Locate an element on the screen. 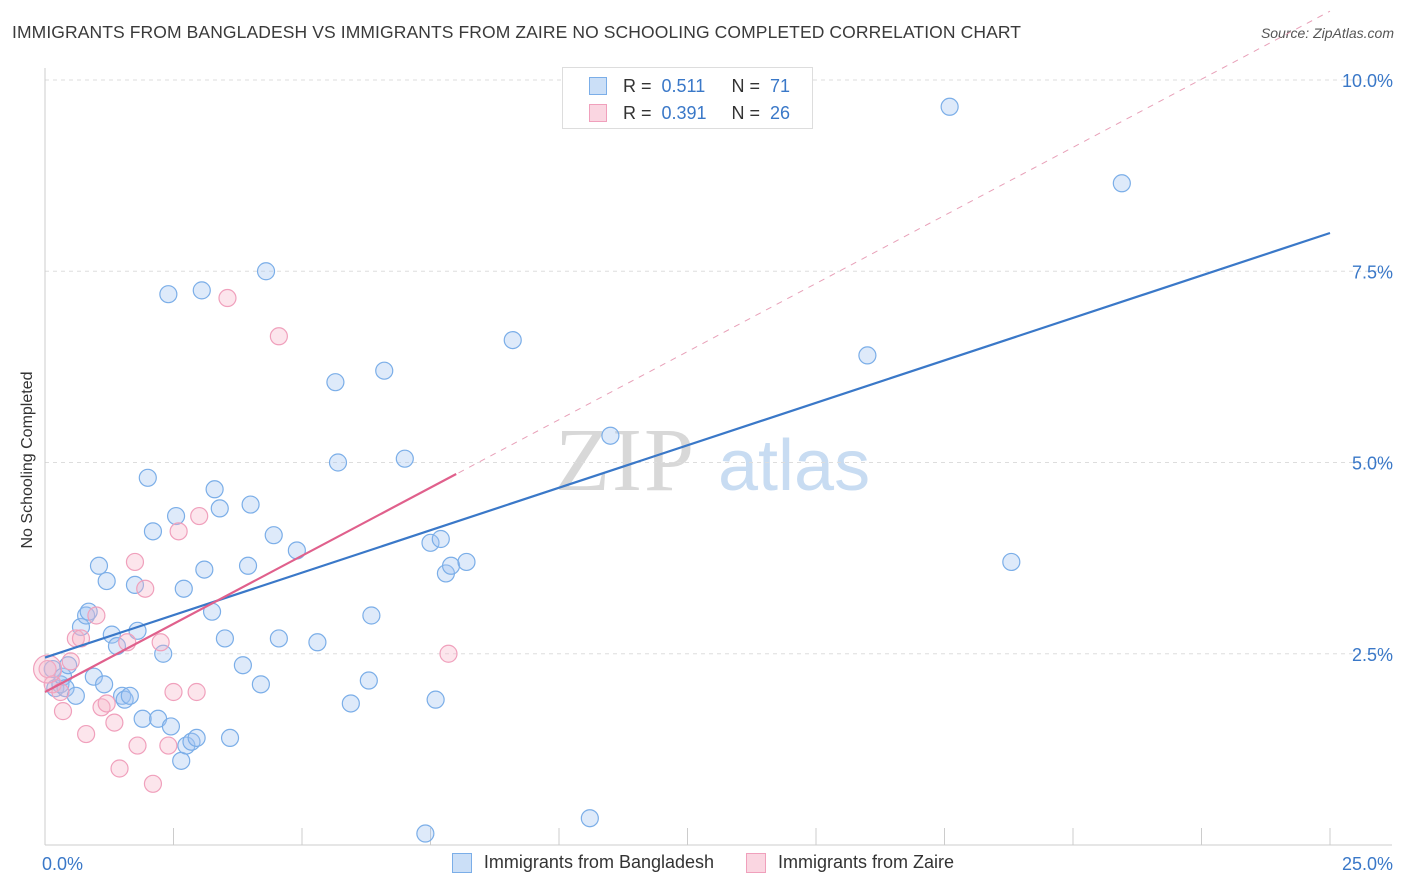 Image resolution: width=1406 pixels, height=892 pixels. series-legend-zaire: Immigrants from Zaire is located at coordinates (850, 862).